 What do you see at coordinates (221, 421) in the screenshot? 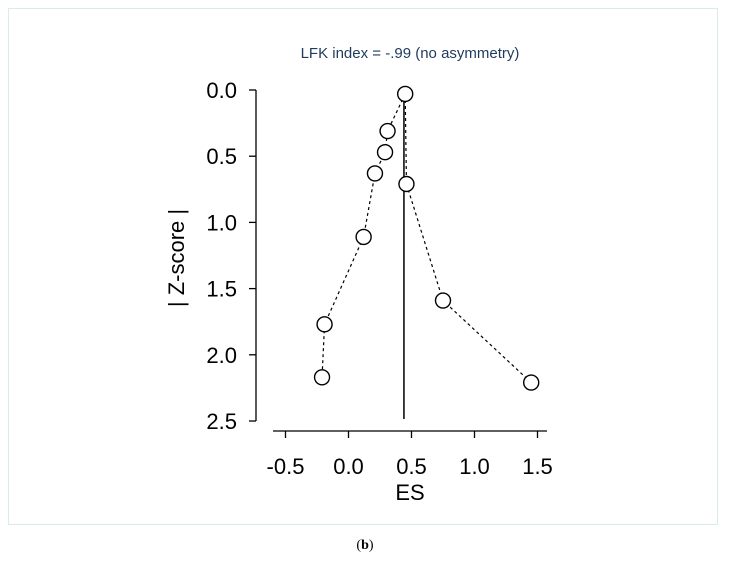
I see `y-tick-label: 2.5` at bounding box center [221, 421].